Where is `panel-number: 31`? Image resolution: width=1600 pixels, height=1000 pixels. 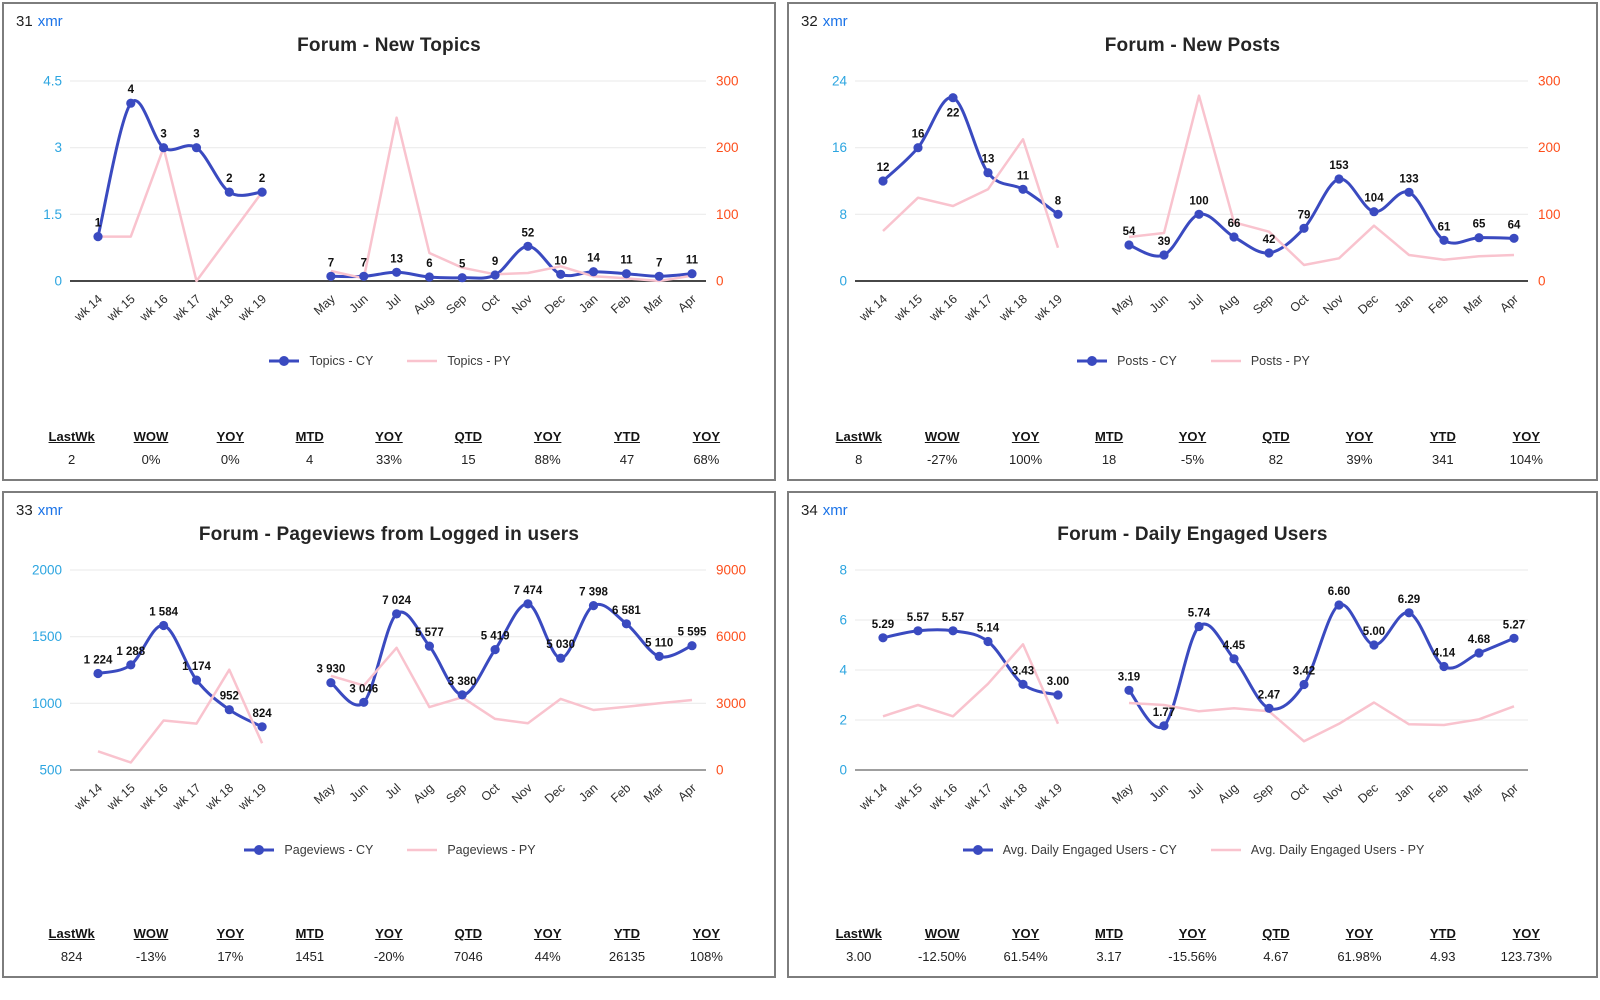
panel-number: 31 is located at coordinates (24, 21).